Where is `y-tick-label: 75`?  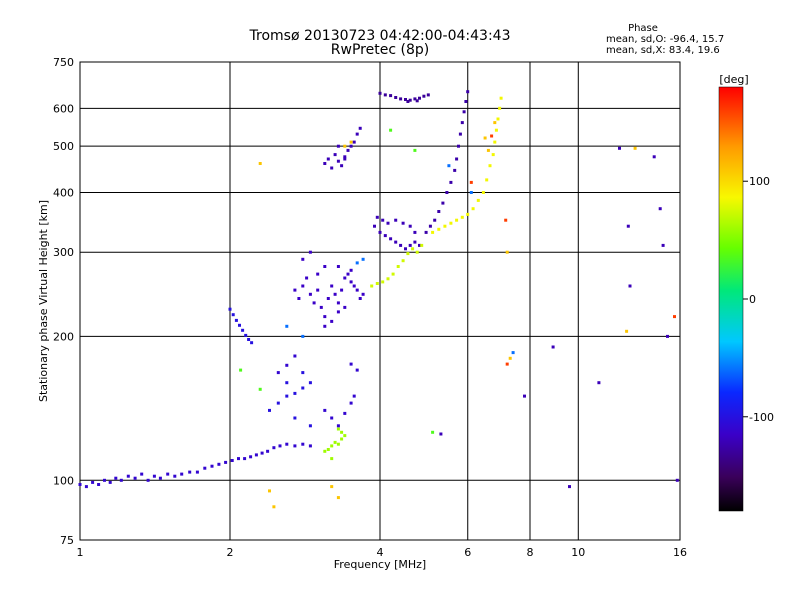
y-tick-label: 75 is located at coordinates (67, 540).